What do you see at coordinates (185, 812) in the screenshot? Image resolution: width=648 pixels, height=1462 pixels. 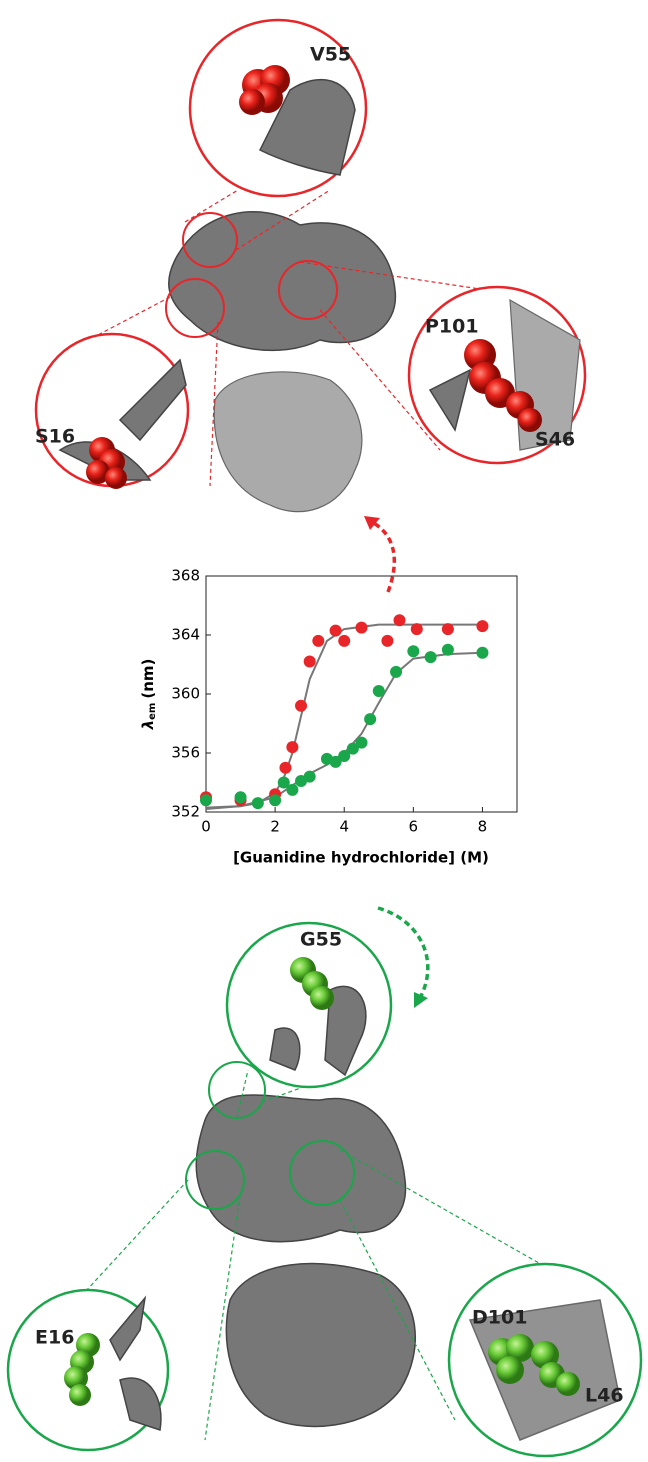 I see `y-tick-label: 352` at bounding box center [185, 812].